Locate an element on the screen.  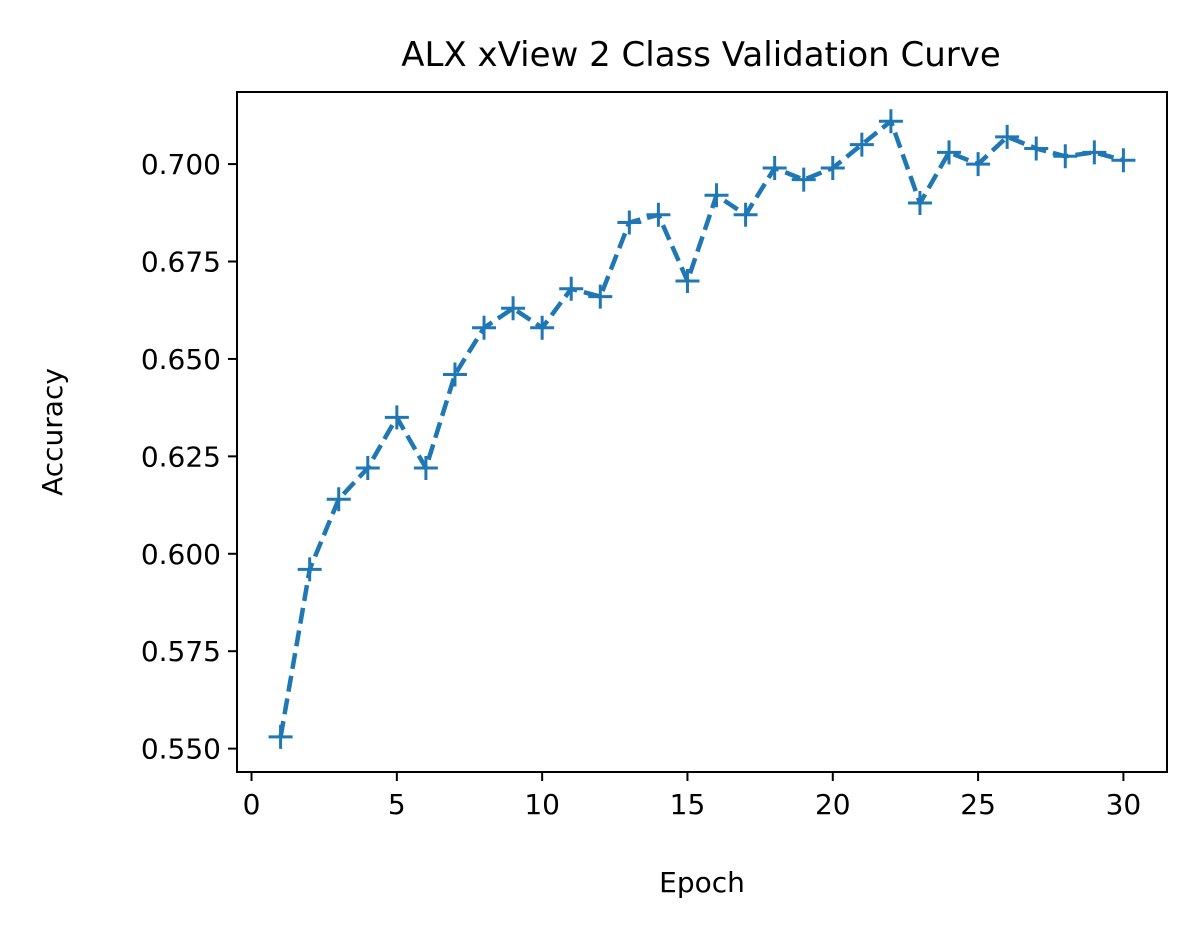
y-tick-label: 0.600 is located at coordinates (181, 554).